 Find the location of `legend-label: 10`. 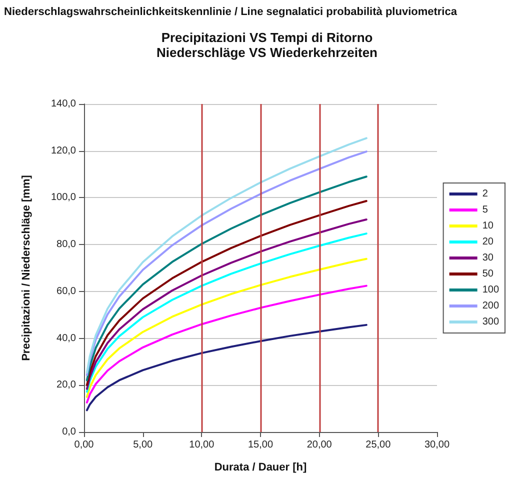

legend-label: 10 is located at coordinates (488, 226).